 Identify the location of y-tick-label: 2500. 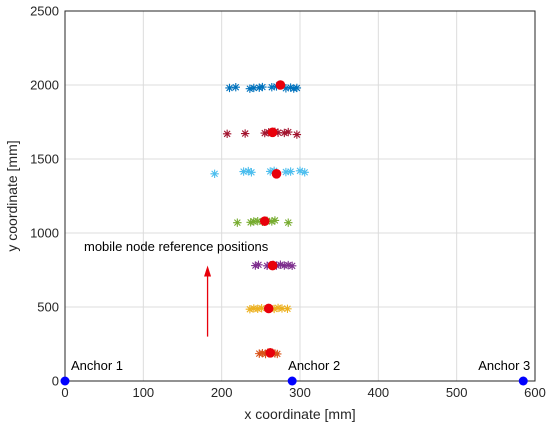
(44, 11).